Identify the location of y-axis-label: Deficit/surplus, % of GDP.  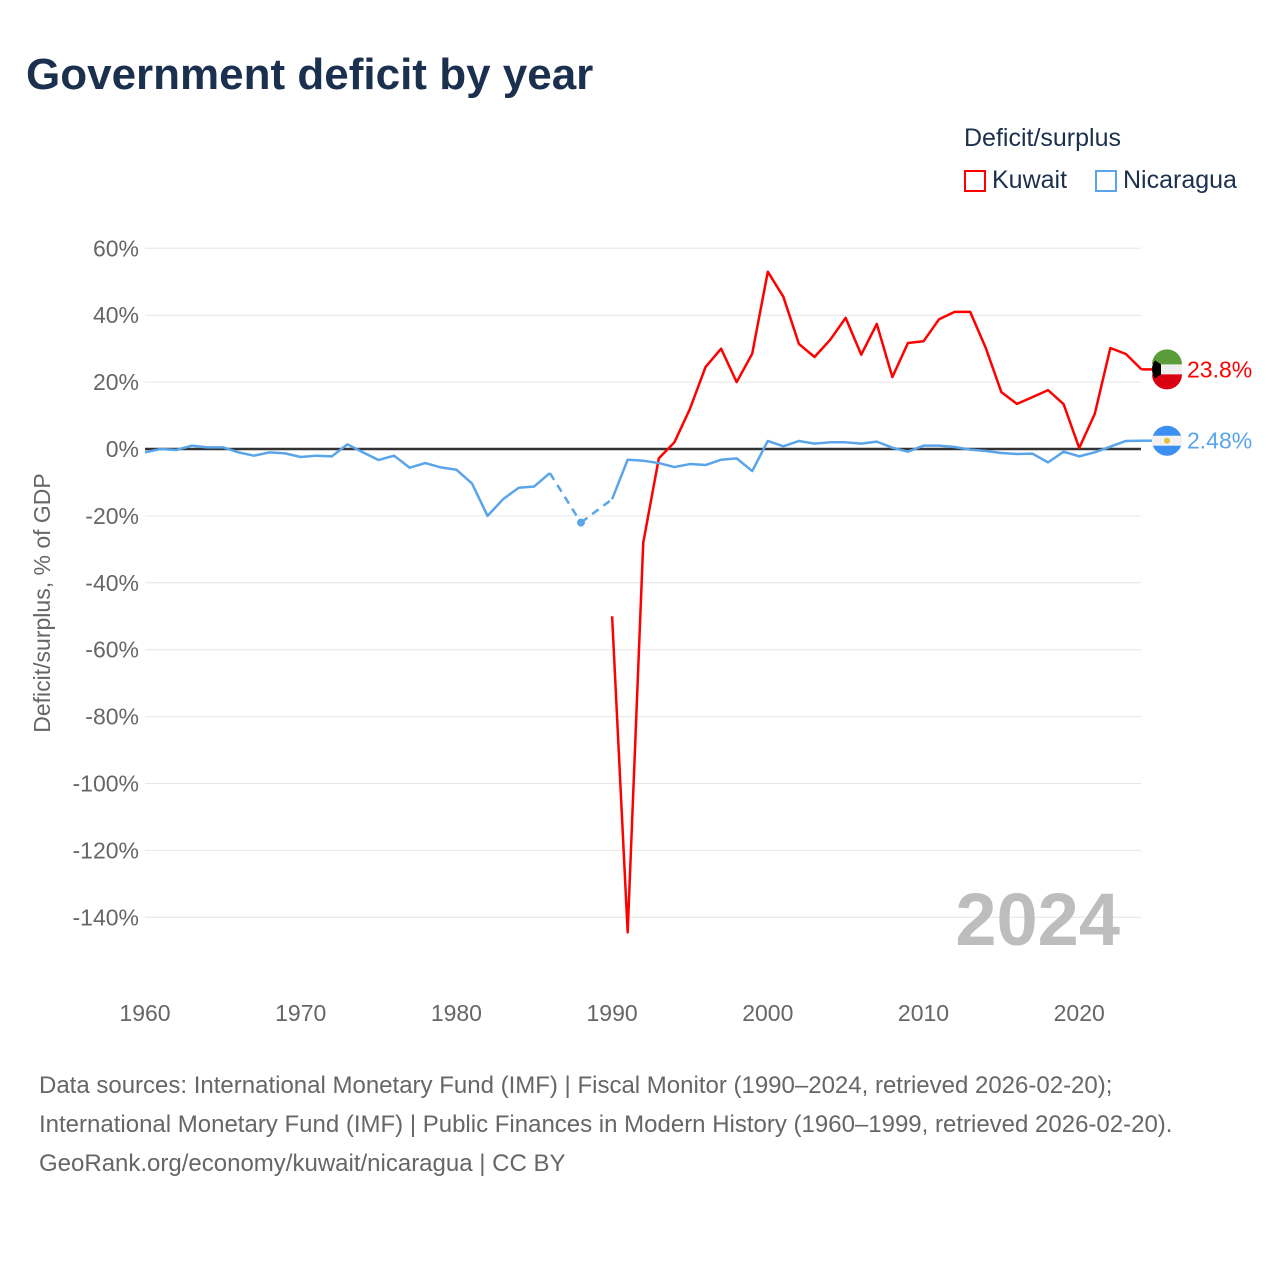
(42, 602).